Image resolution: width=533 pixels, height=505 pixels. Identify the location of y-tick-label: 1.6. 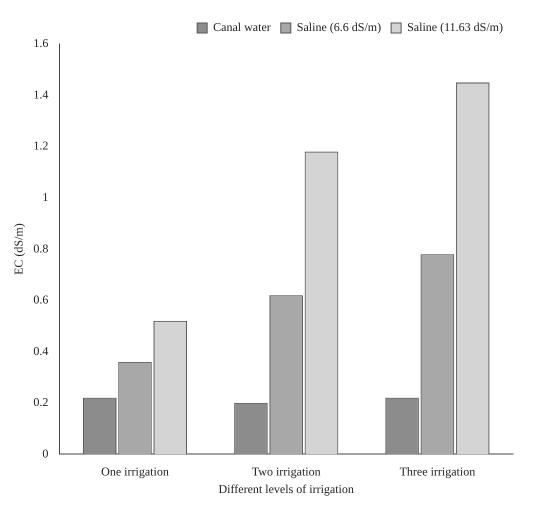
(40, 43).